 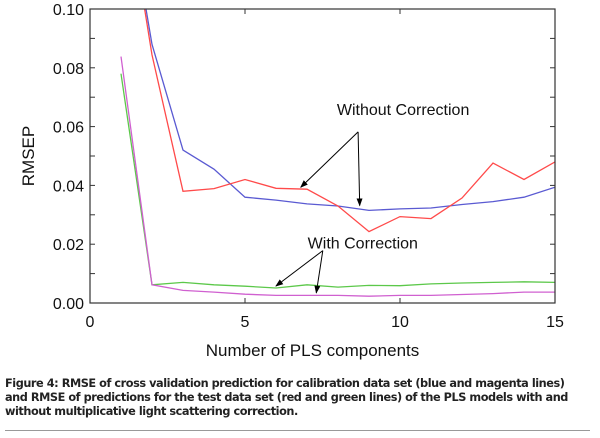 What do you see at coordinates (363, 244) in the screenshot?
I see `annotation-label-1: With Correction` at bounding box center [363, 244].